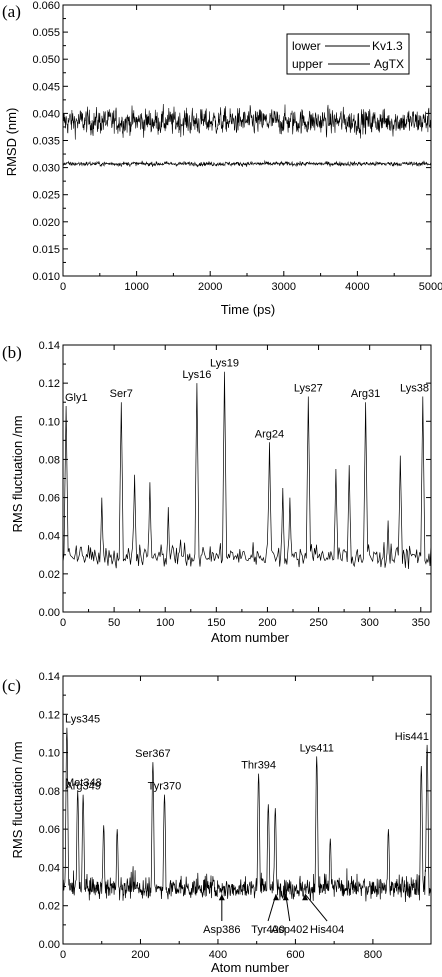 The image size is (442, 977). What do you see at coordinates (430, 287) in the screenshot?
I see `xtick-label: 5000` at bounding box center [430, 287].